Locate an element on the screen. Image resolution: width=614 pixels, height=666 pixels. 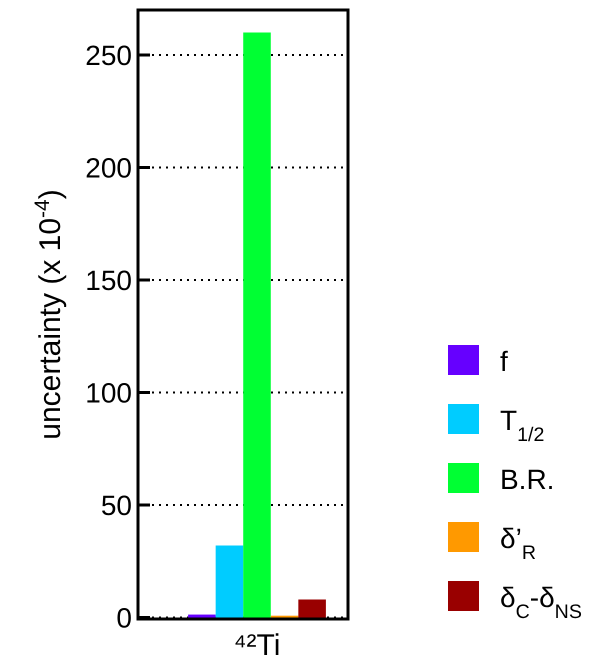
y-tick-label: 100 is located at coordinates (108, 392).